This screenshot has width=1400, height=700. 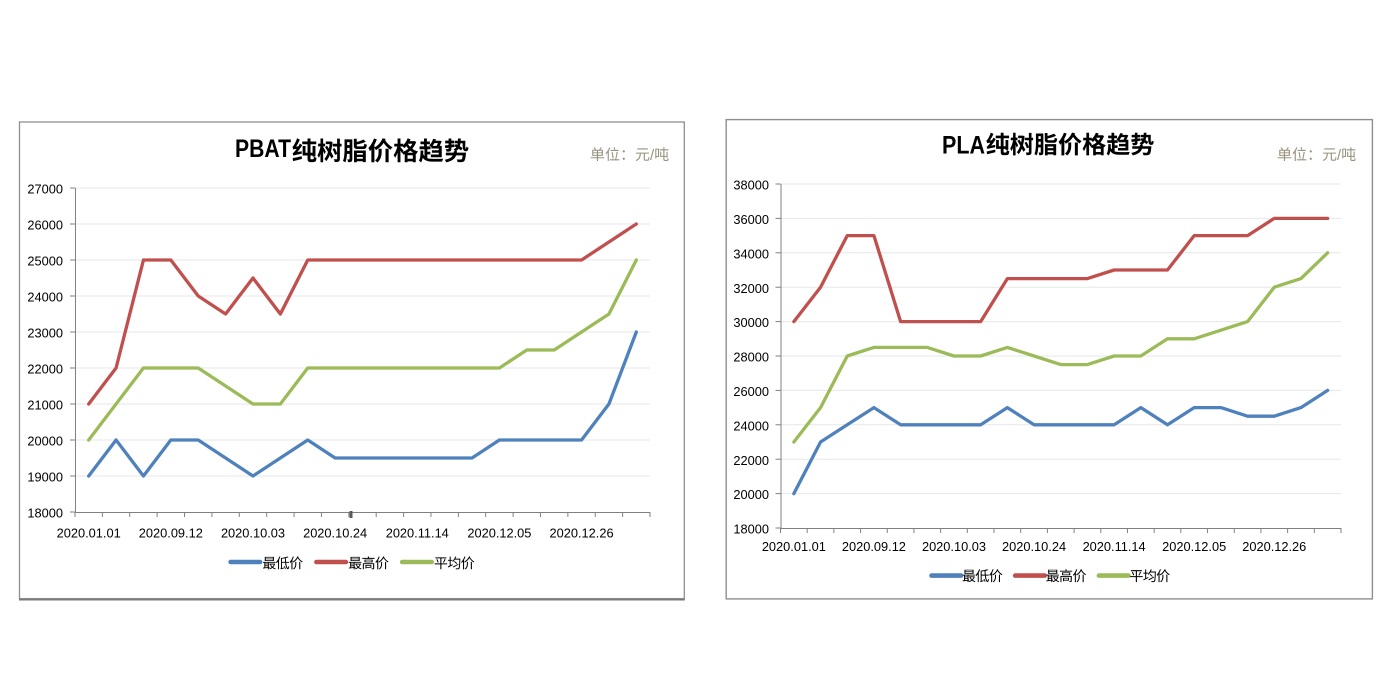 I want to click on svg-text: 23000, so click(x=45, y=333).